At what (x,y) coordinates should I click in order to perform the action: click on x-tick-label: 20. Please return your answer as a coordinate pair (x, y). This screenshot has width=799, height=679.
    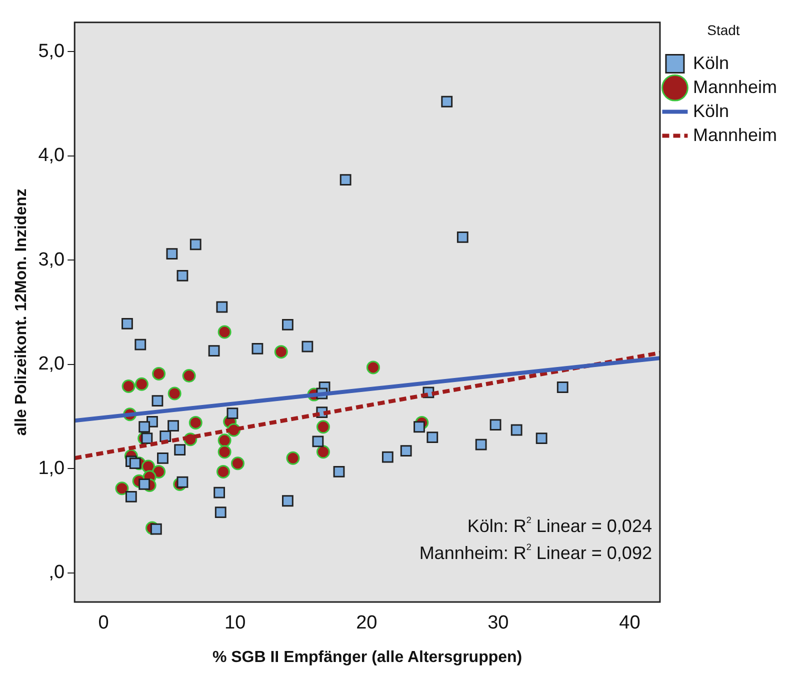
    Looking at the image, I should click on (367, 623).